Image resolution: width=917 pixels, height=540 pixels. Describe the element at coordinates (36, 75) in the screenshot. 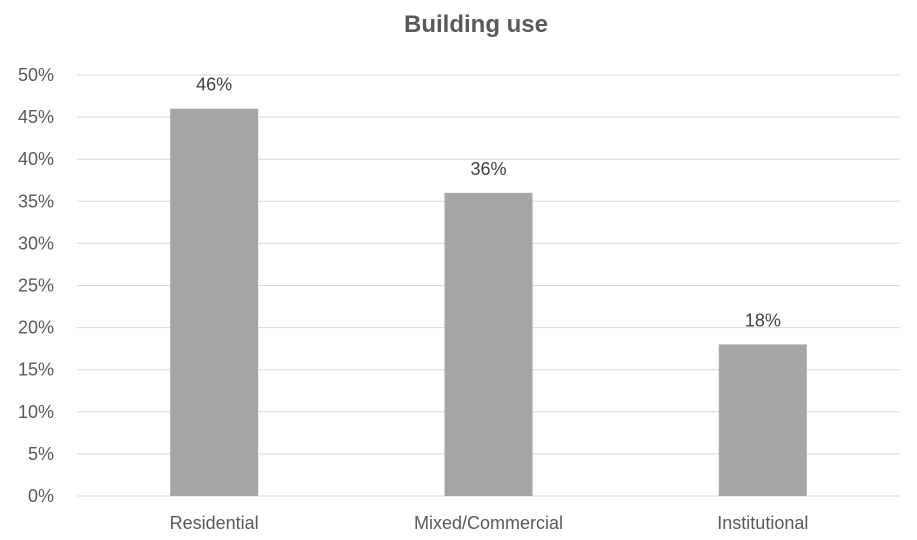

I see `y-tick-label: 50%` at that location.